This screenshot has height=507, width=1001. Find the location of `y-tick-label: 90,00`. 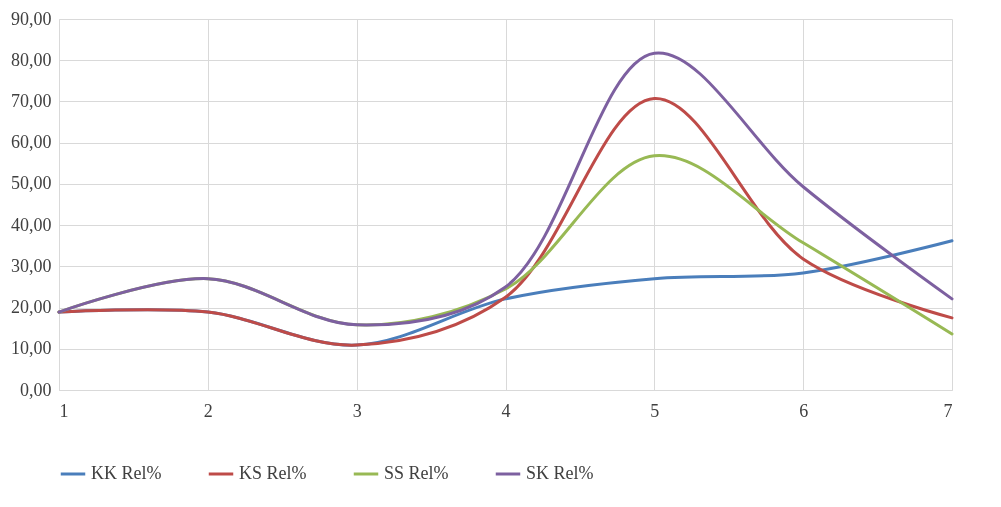

y-tick-label: 90,00 is located at coordinates (31, 18).